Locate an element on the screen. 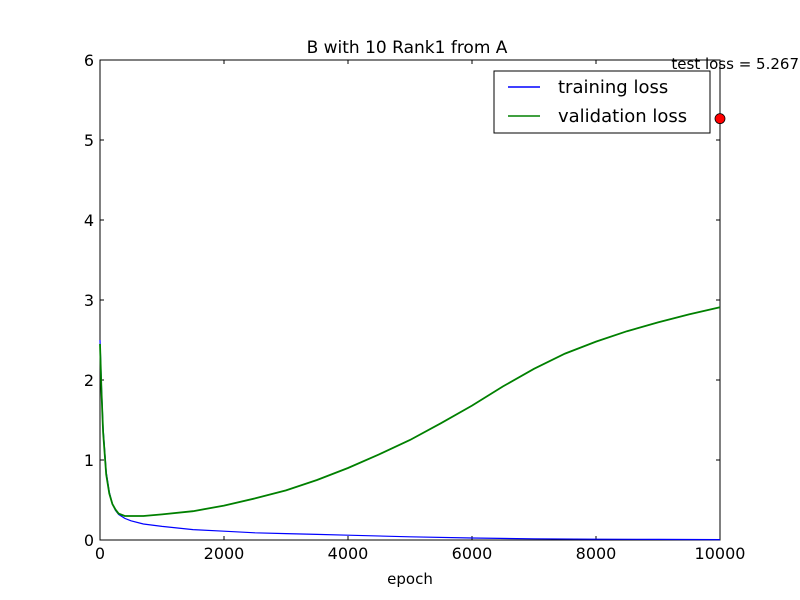 Image resolution: width=800 pixels, height=600 pixels. x-tick-label: 6000 is located at coordinates (472, 553).